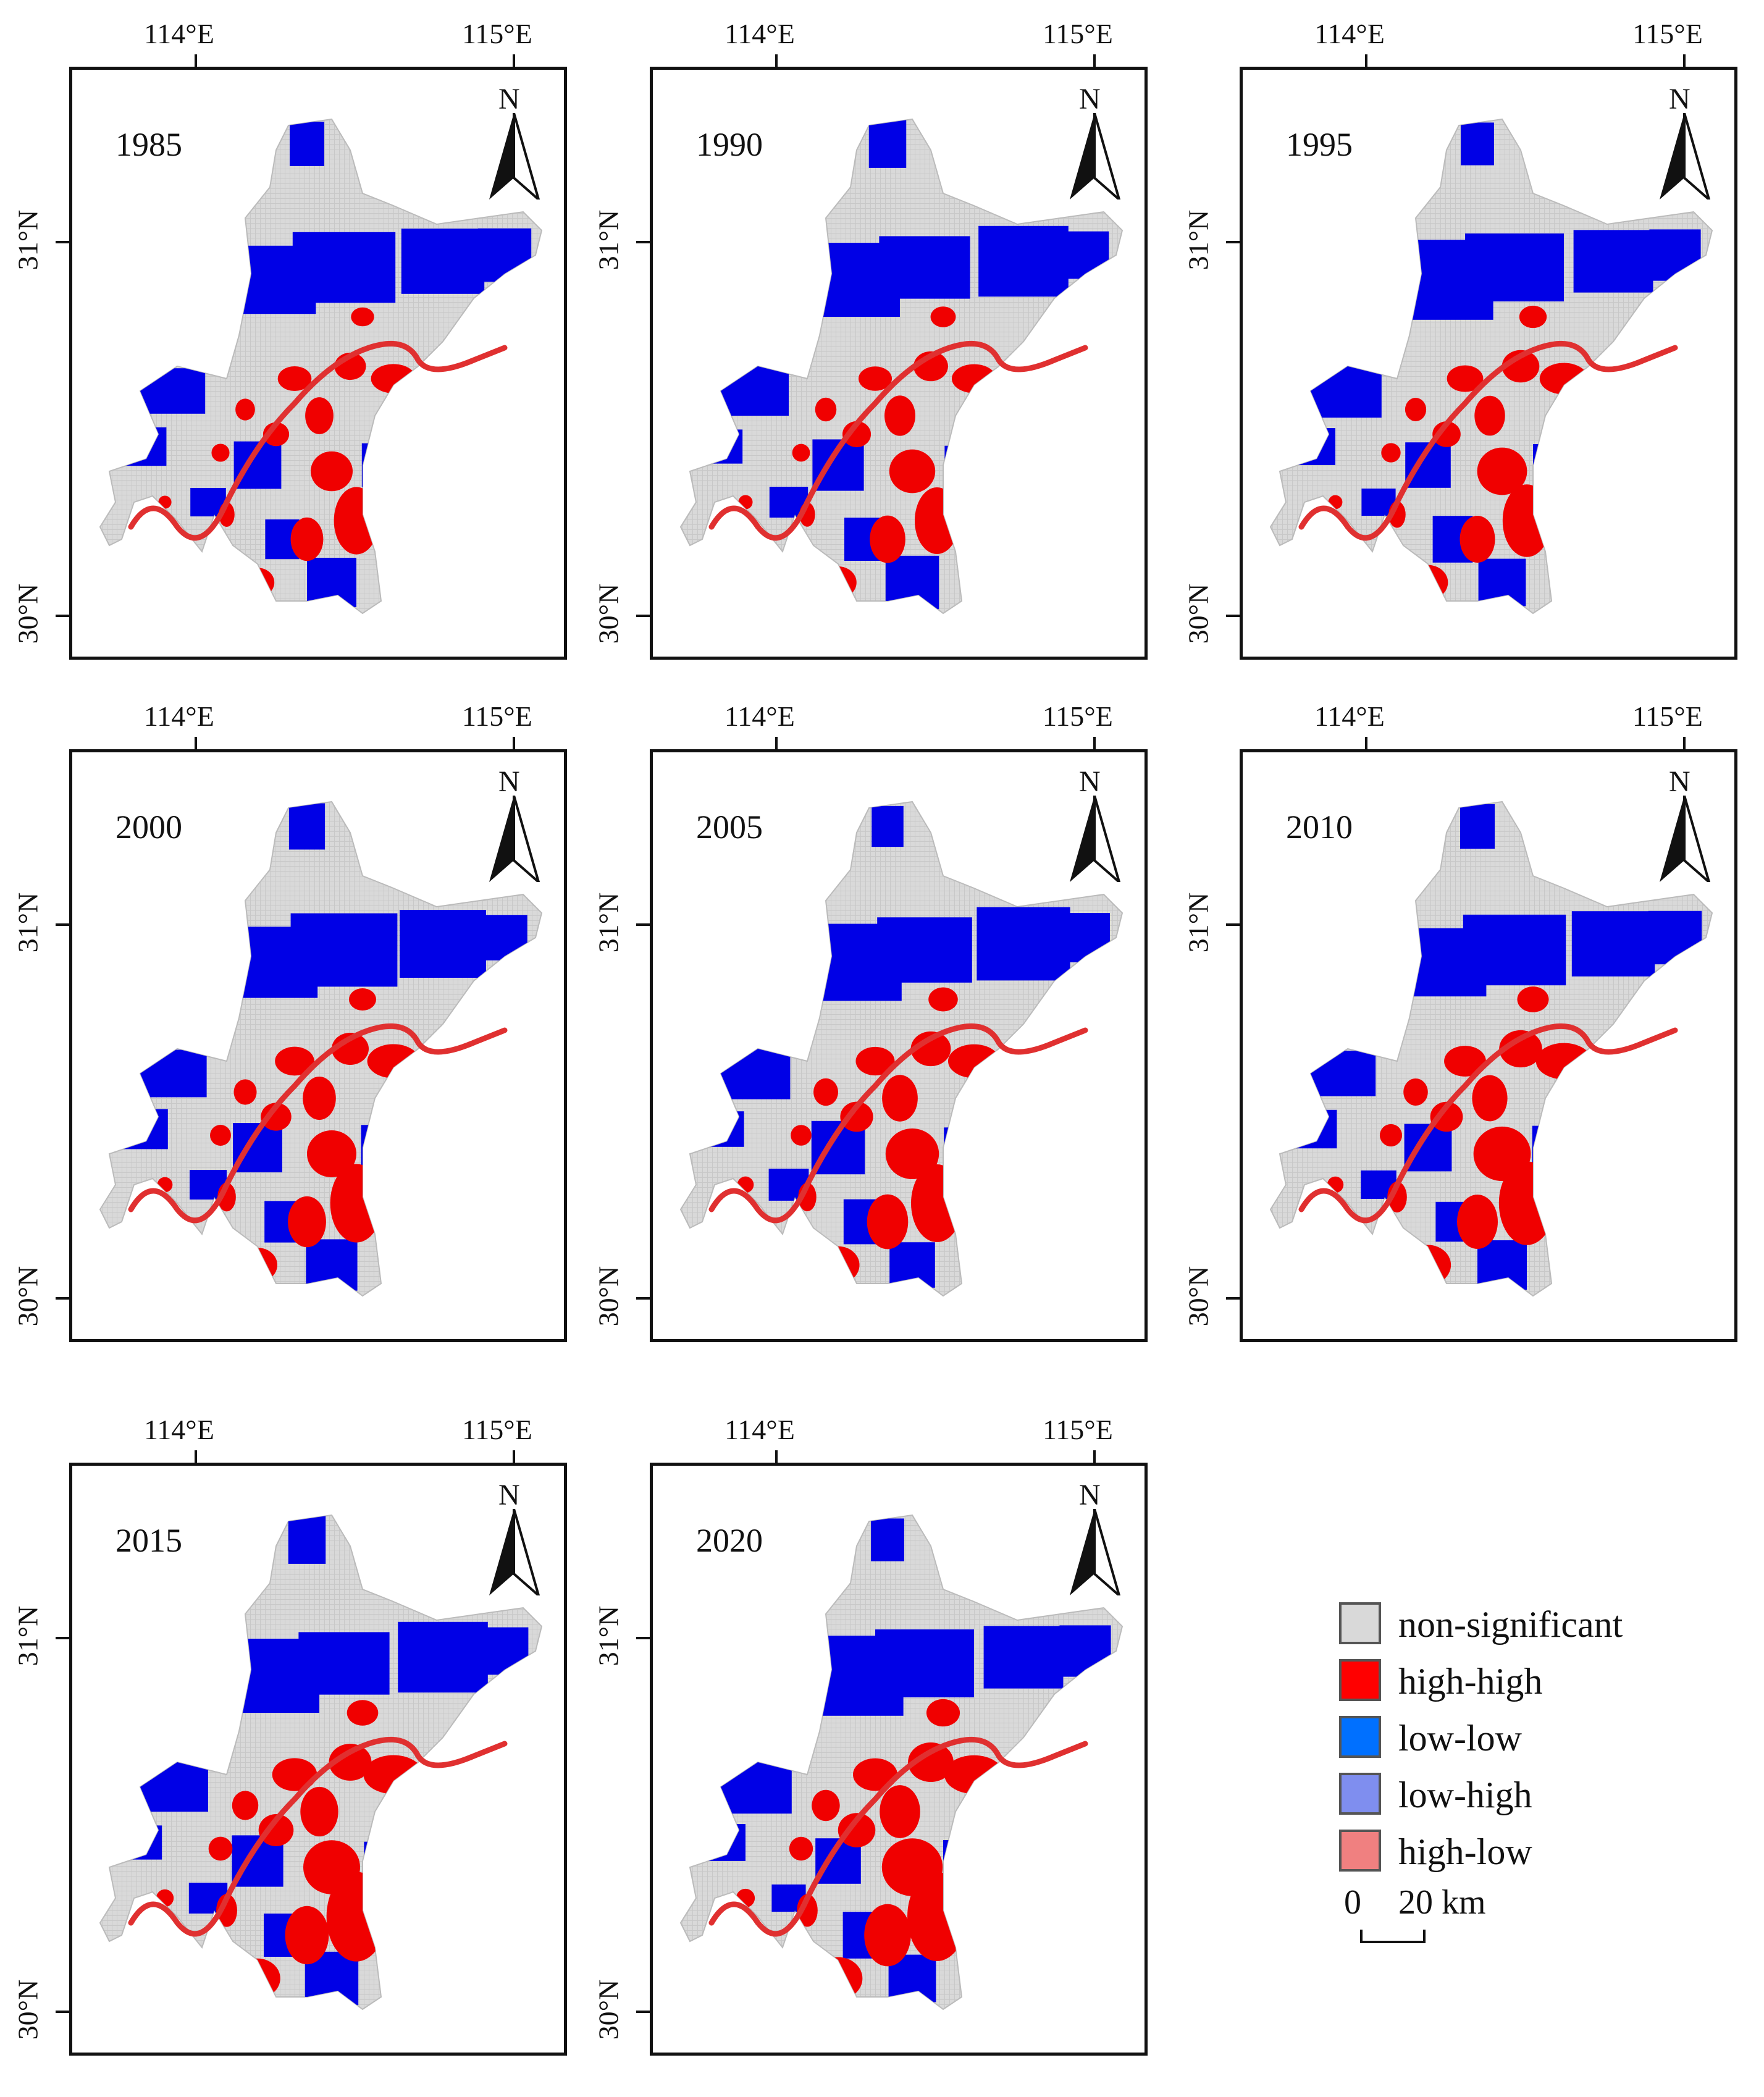  Describe the element at coordinates (729, 144) in the screenshot. I see `map-year-label: 1990` at that location.